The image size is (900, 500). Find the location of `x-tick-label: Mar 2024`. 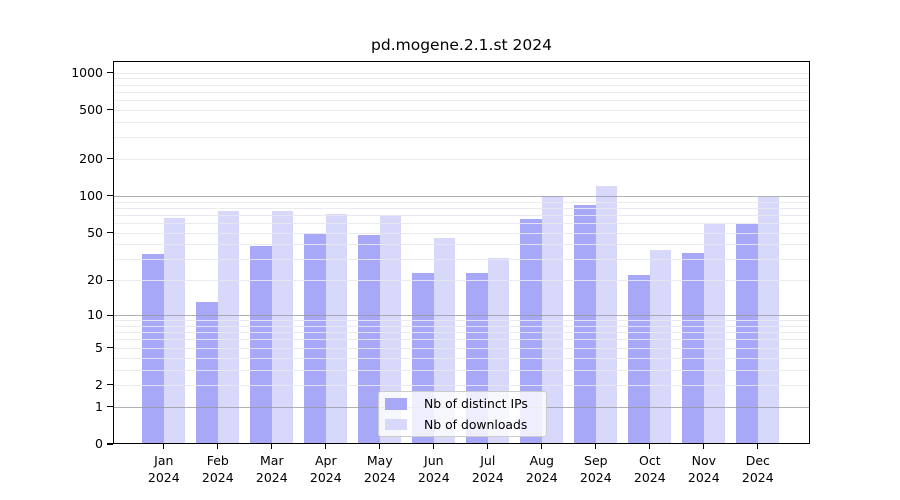

x-tick-label: Mar 2024 is located at coordinates (271, 469).